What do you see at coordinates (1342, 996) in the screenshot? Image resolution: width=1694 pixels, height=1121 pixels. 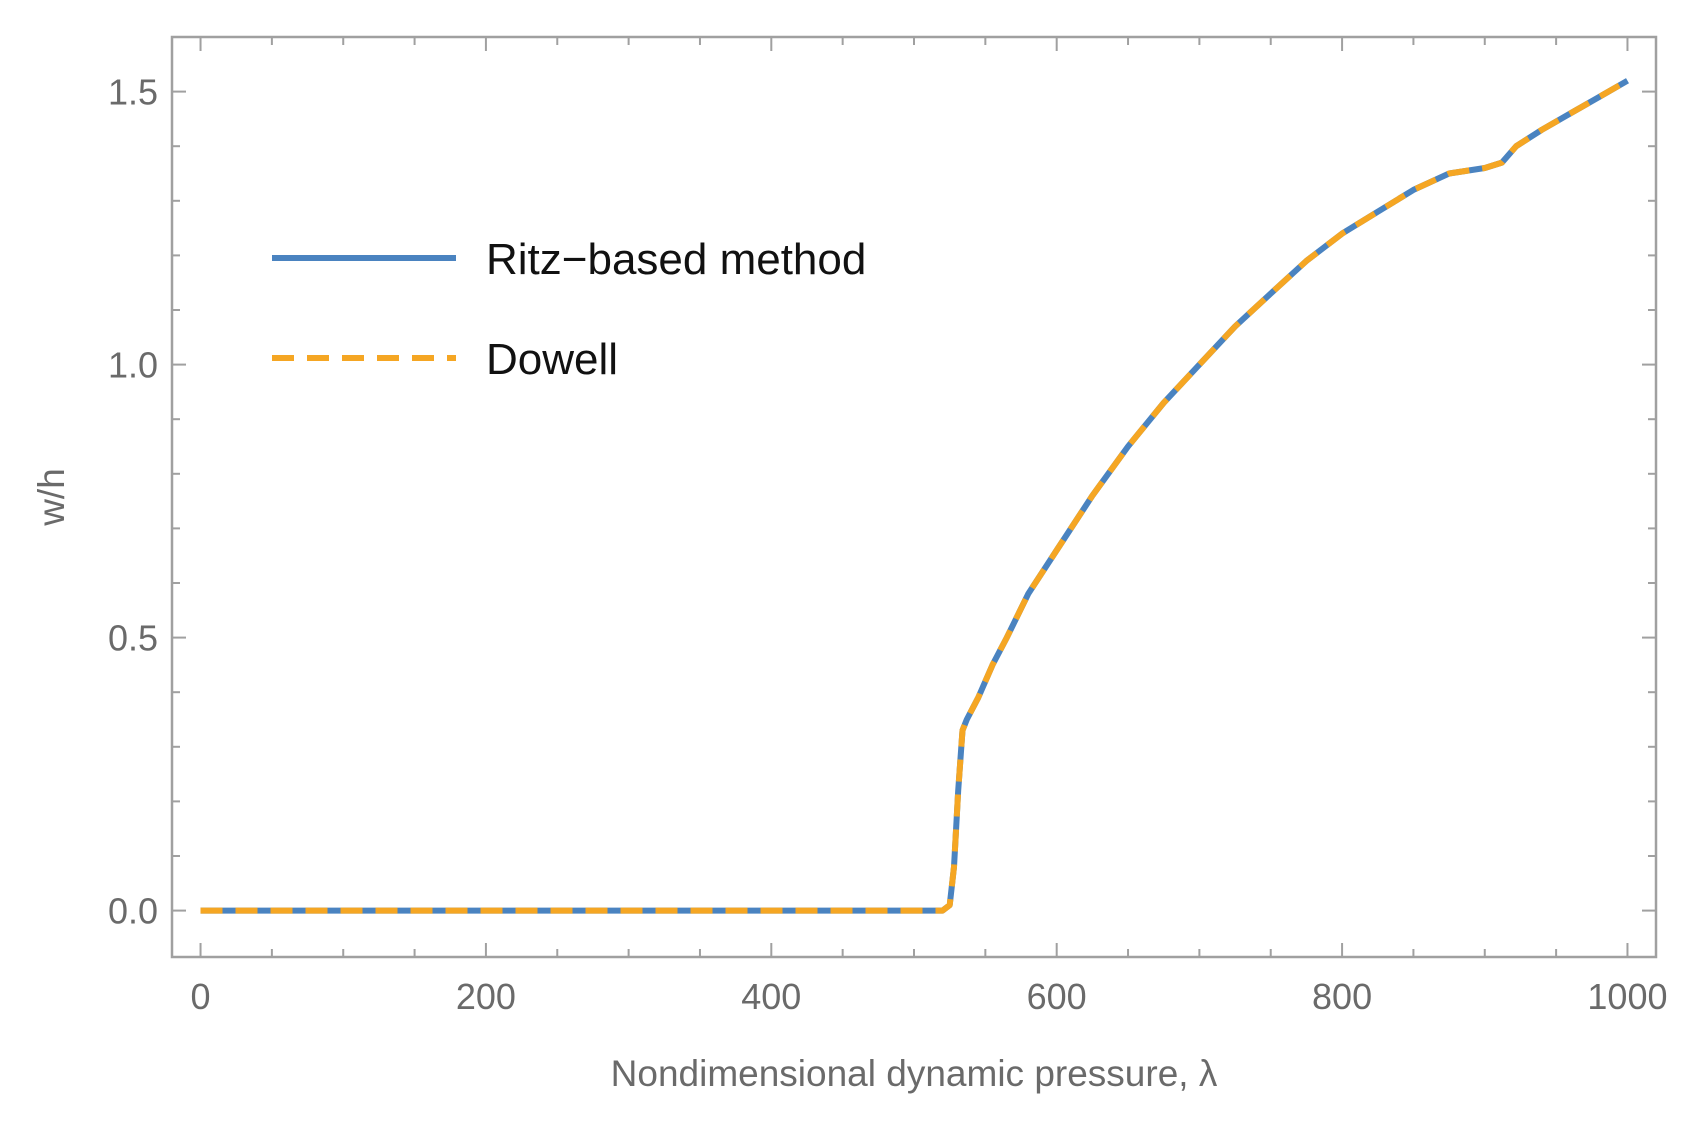 I see `x-tick-label: 800` at bounding box center [1342, 996].